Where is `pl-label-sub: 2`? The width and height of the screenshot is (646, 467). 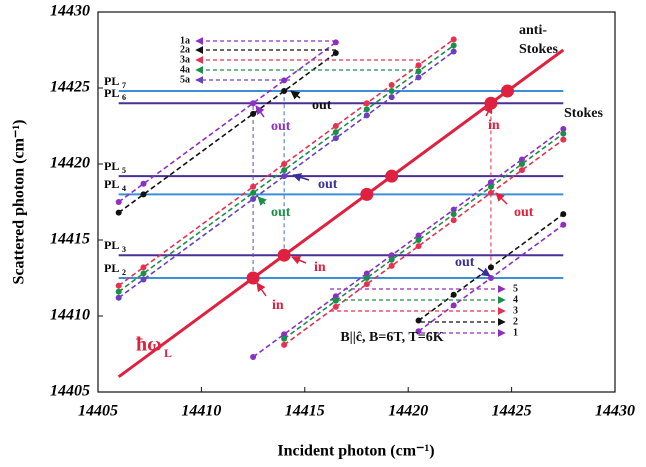 pl-label-sub: 2 is located at coordinates (124, 272).